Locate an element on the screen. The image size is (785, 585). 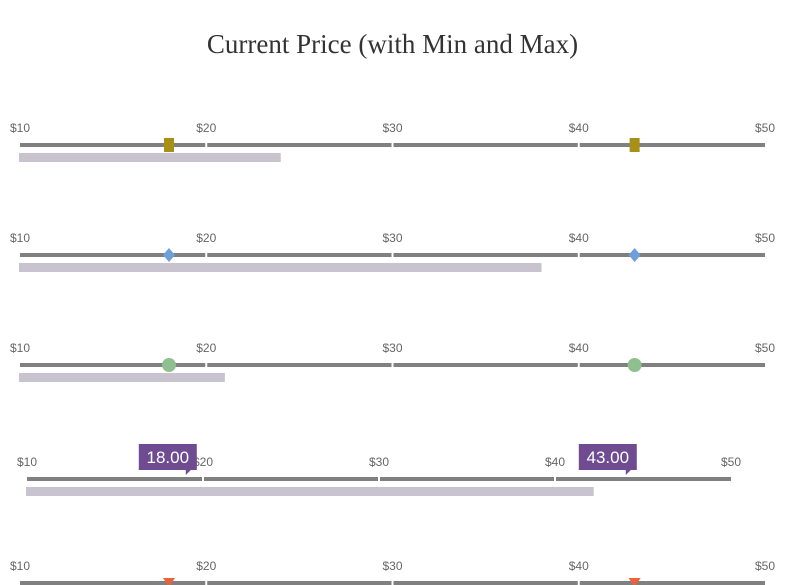
max-value-label: 43.00 is located at coordinates (607, 459).